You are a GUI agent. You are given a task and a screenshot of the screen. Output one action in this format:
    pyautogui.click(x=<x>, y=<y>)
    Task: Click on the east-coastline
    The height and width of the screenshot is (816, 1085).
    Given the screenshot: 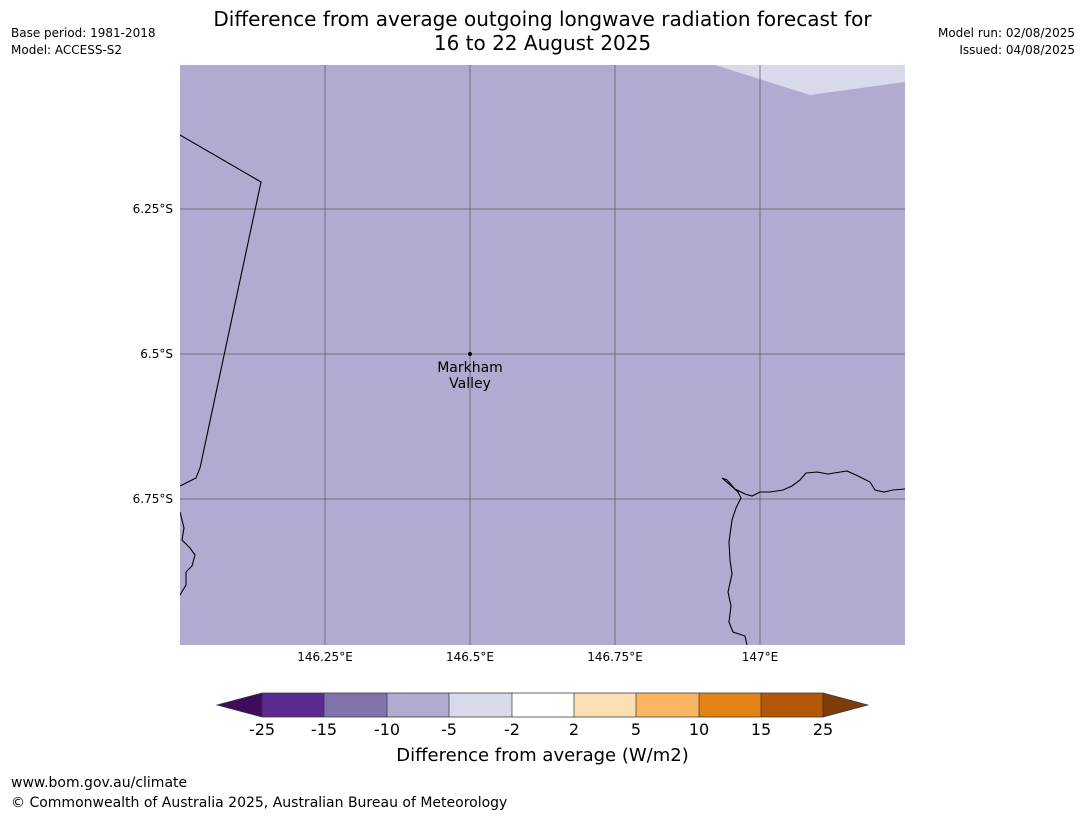 What is the action you would take?
    pyautogui.click(x=813, y=557)
    